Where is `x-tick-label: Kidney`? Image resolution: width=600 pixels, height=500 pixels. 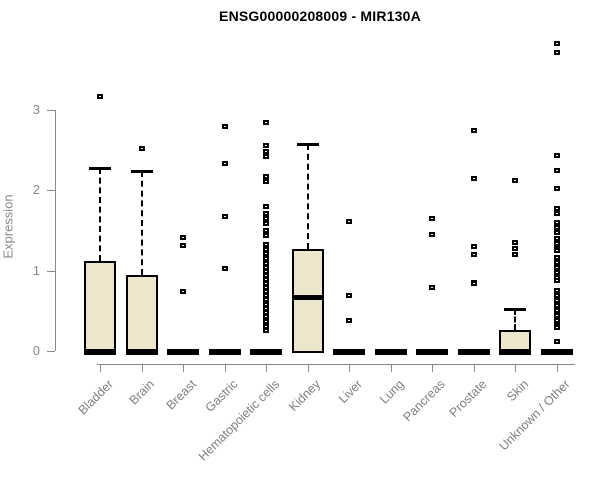 x-tick-label: Kidney is located at coordinates (305, 395).